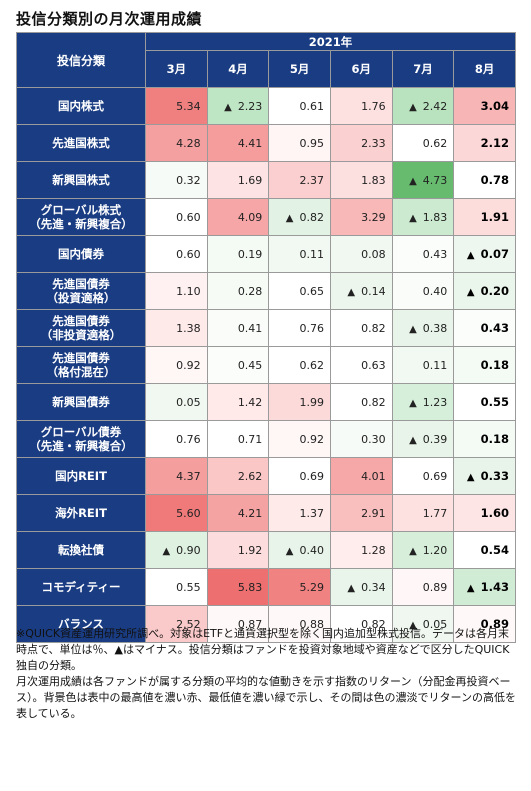  Describe the element at coordinates (484, 180) in the screenshot. I see `value-cell: 0.78` at that location.